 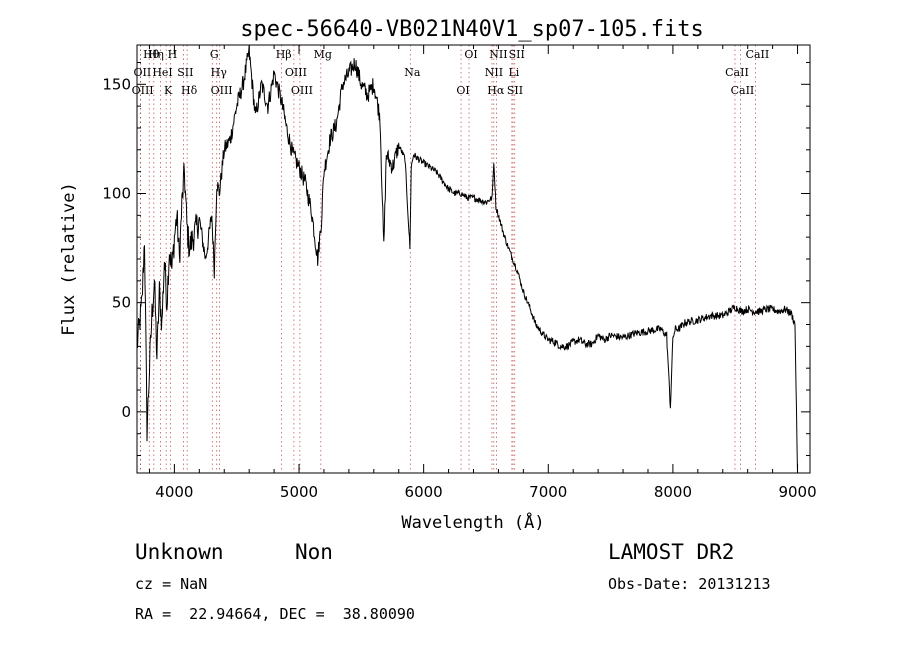 I want to click on y-tick-label: 100, so click(x=116, y=193).